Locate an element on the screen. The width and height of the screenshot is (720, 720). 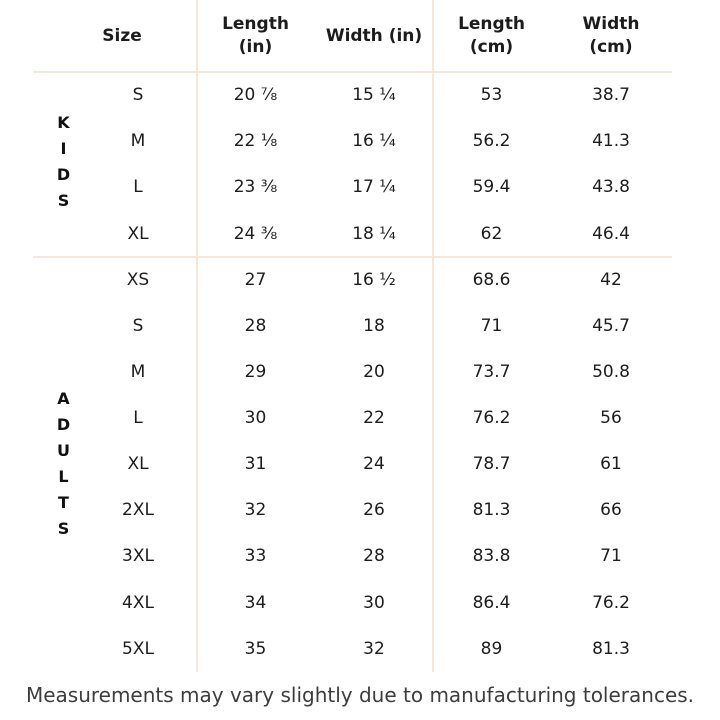
size-cell: 3XL is located at coordinates (138, 556).